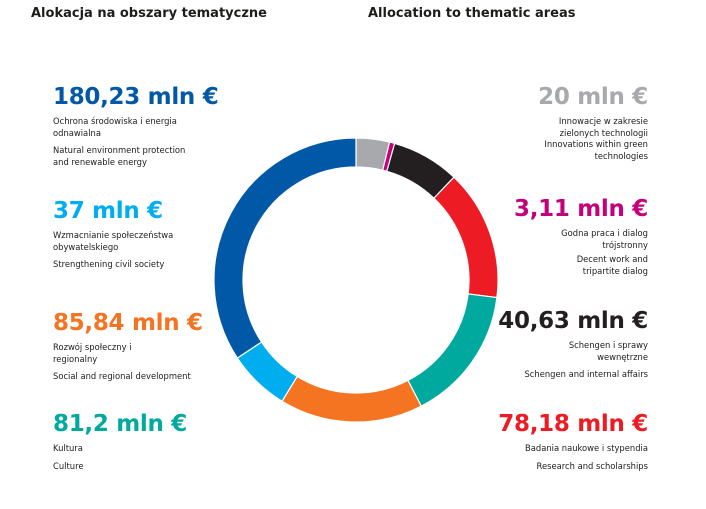  Describe the element at coordinates (596, 150) in the screenshot. I see `legend-label-en-green: Innovations within green technologies` at that location.